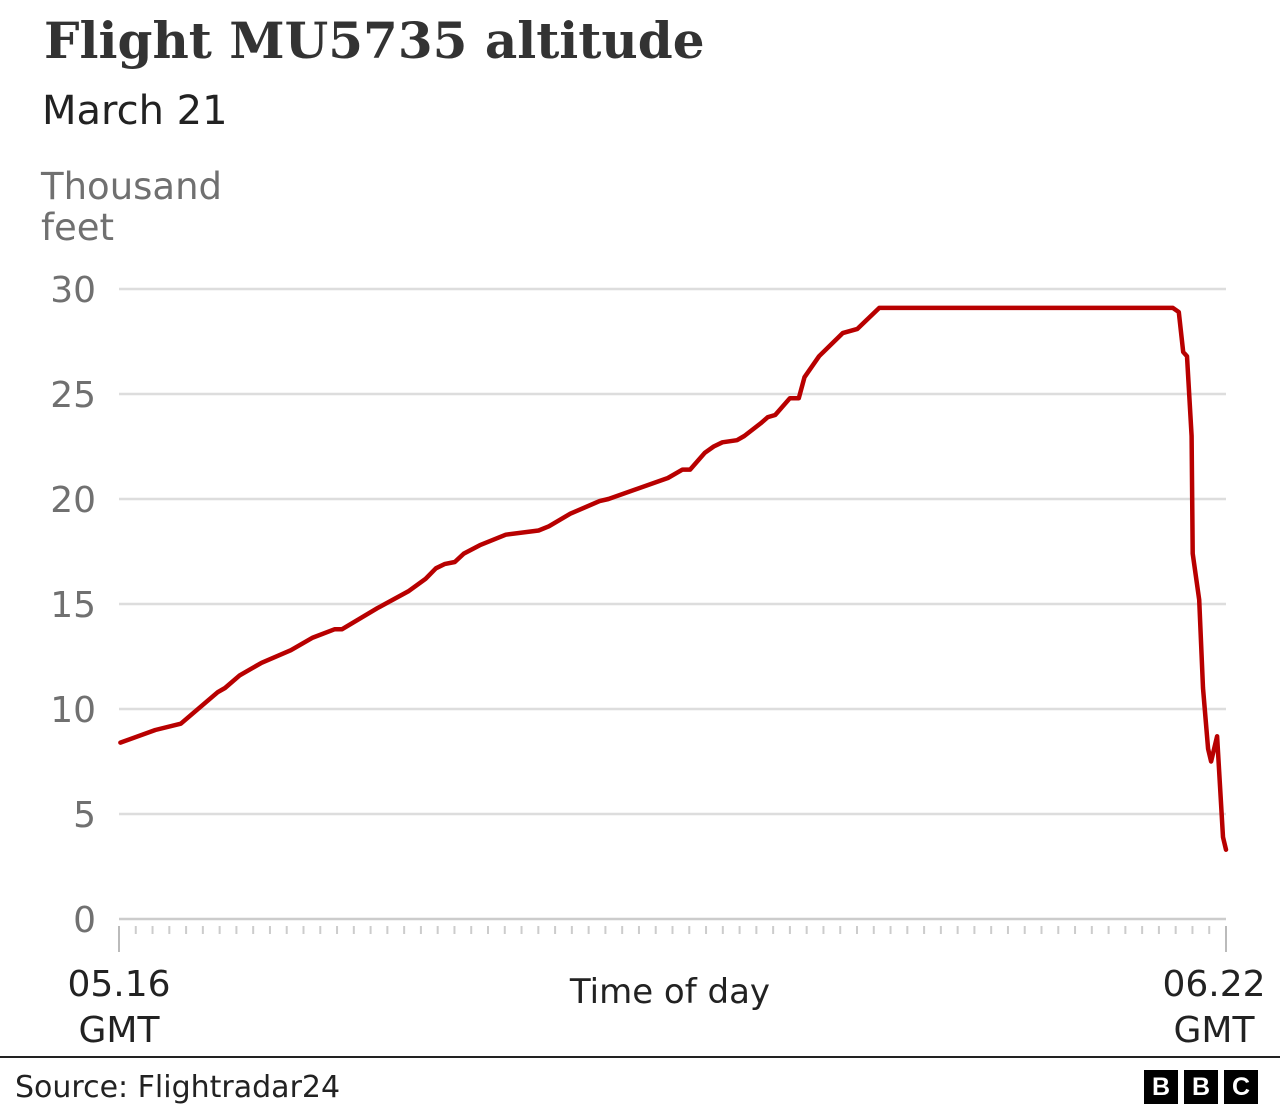  What do you see at coordinates (73, 395) in the screenshot?
I see `y-tick-label-25: 25` at bounding box center [73, 395].